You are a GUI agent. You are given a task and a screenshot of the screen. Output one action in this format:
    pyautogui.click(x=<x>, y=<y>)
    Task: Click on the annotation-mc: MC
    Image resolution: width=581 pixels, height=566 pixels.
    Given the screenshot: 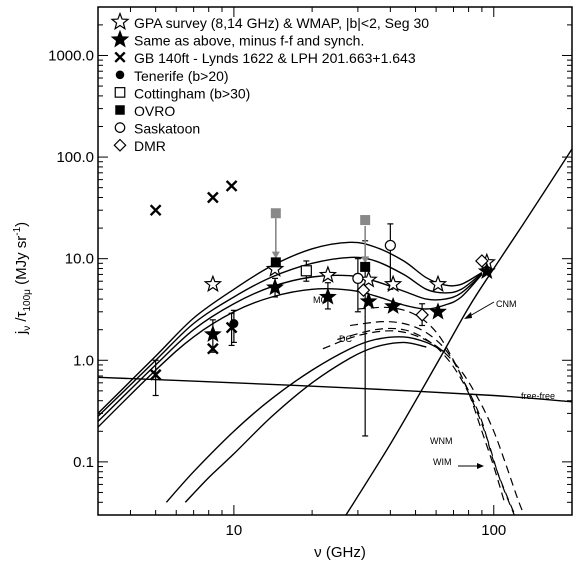 What is the action you would take?
    pyautogui.click(x=320, y=300)
    